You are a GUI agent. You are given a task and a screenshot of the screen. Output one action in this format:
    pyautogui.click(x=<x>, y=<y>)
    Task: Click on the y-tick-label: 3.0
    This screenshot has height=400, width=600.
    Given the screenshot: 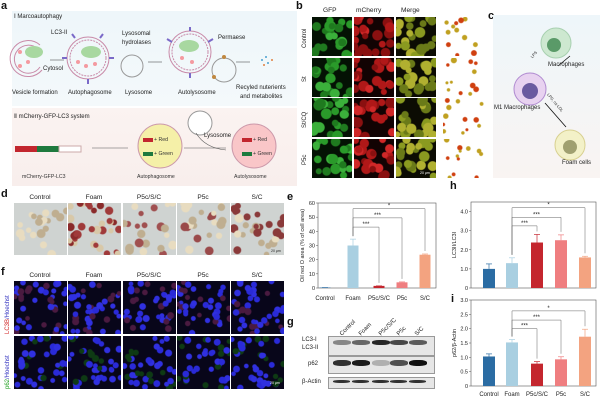 What is the action you would take?
    pyautogui.click(x=464, y=232)
    